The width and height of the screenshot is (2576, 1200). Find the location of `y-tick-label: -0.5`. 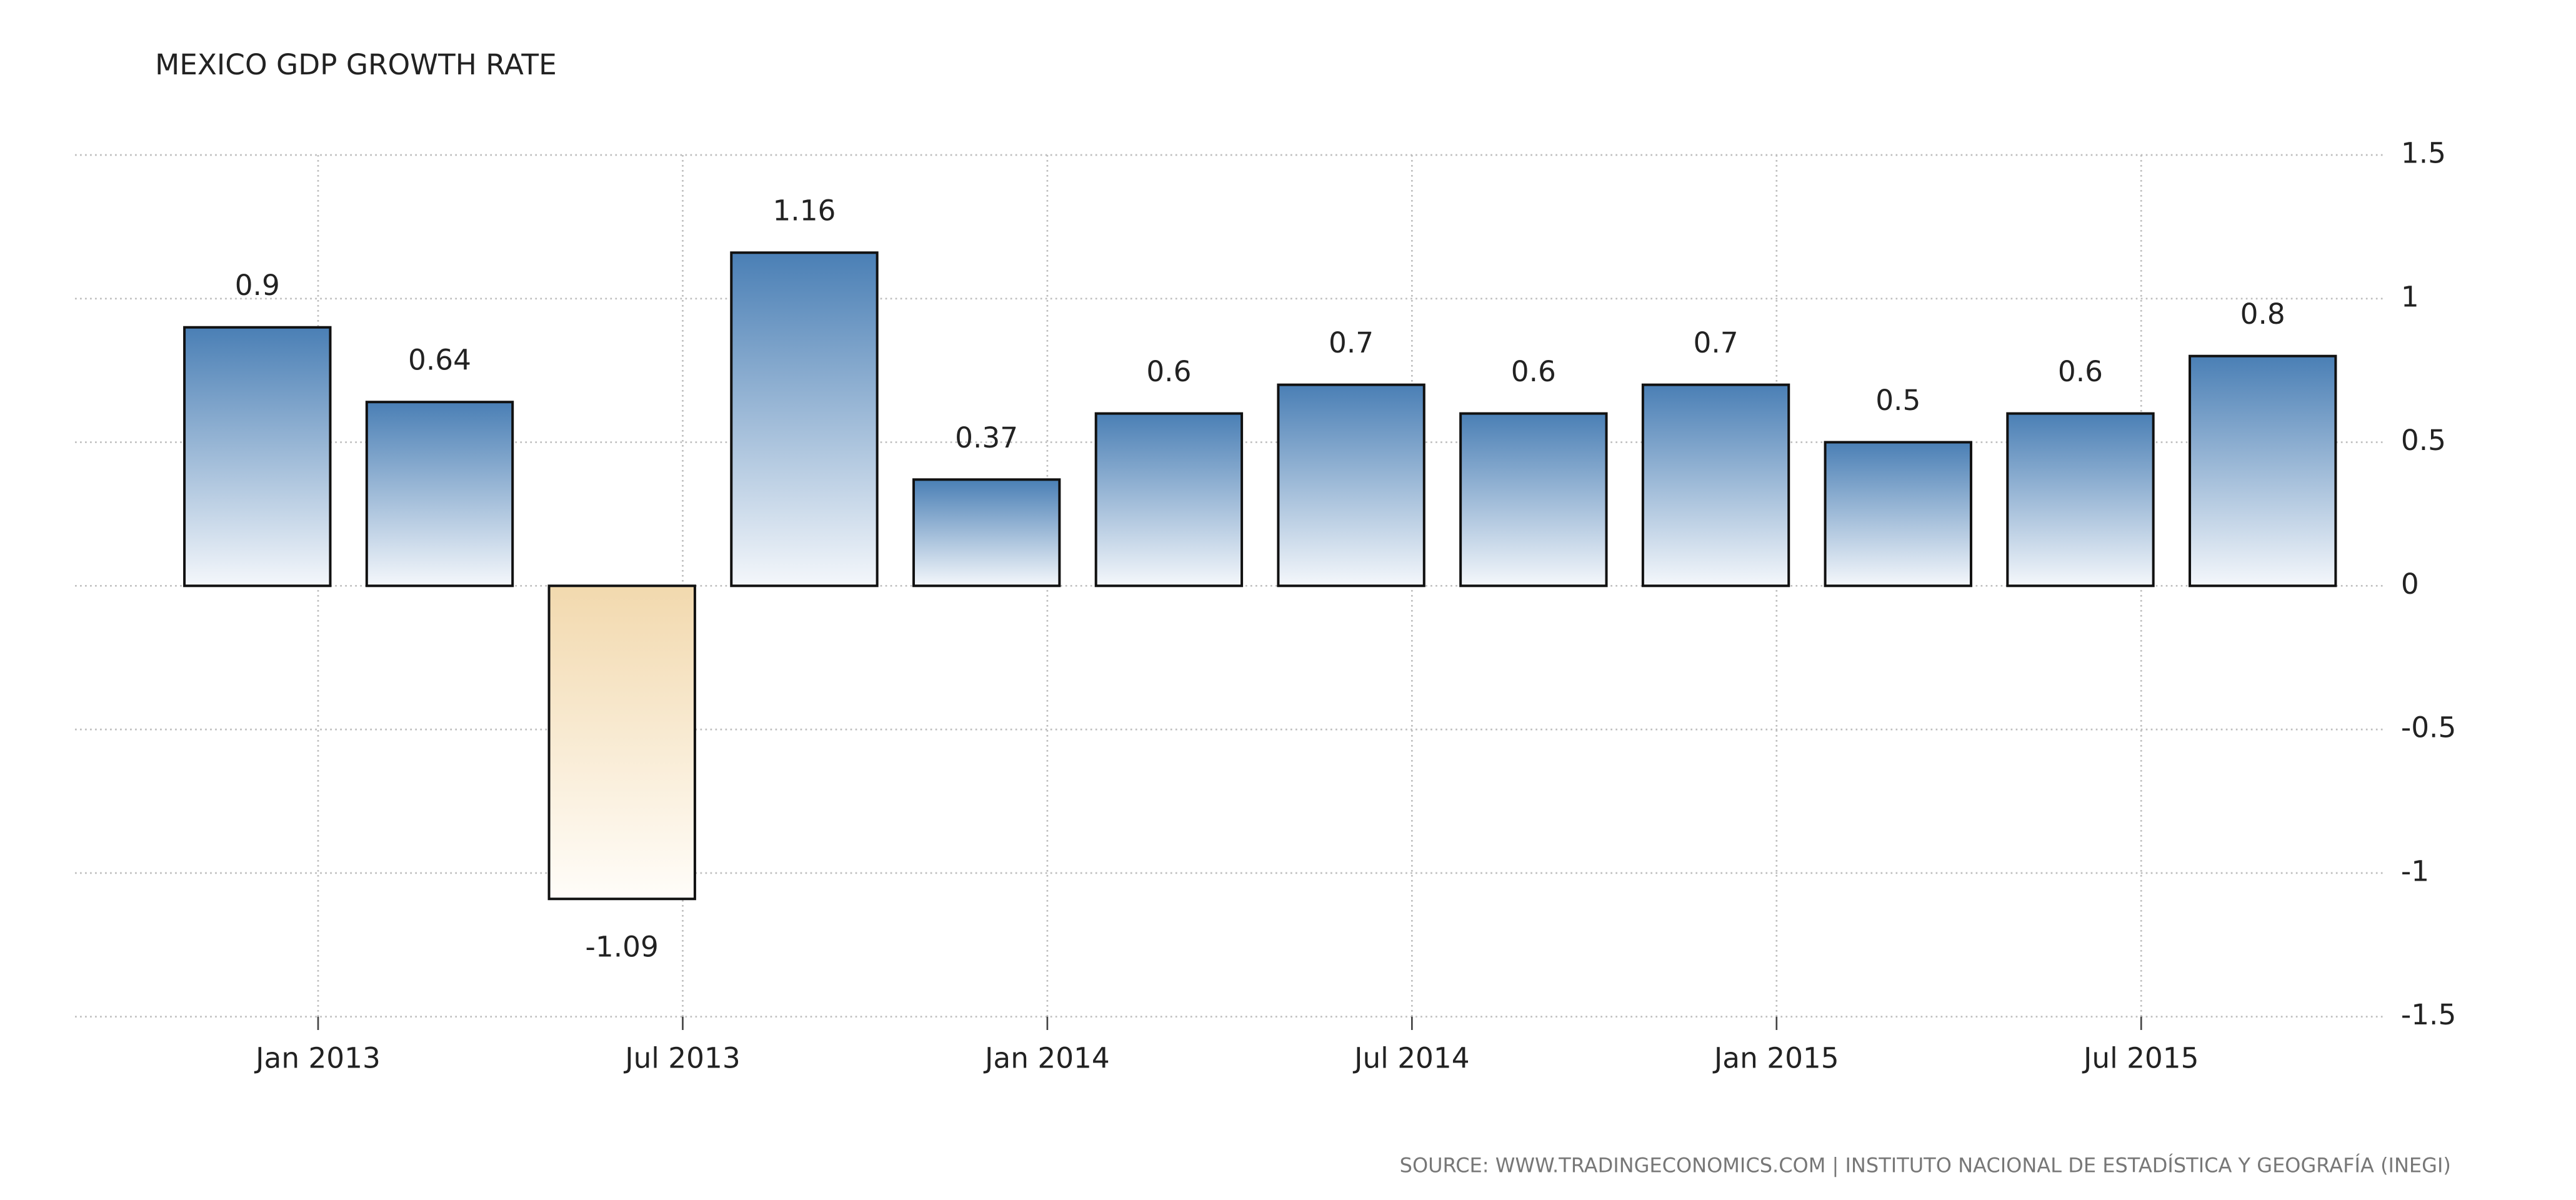

y-tick-label: -0.5 is located at coordinates (2428, 727).